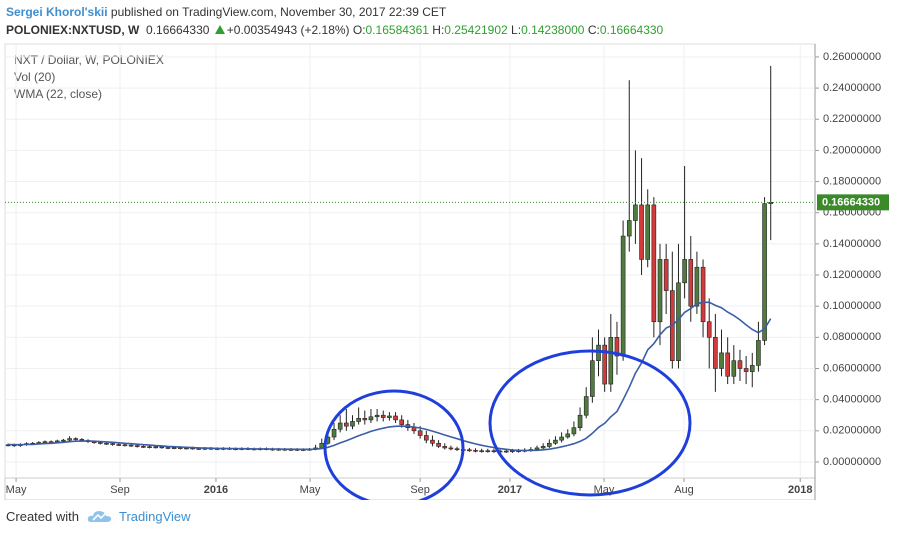  Describe the element at coordinates (852, 88) in the screenshot. I see `y-tick-label: 0.24000000` at that location.